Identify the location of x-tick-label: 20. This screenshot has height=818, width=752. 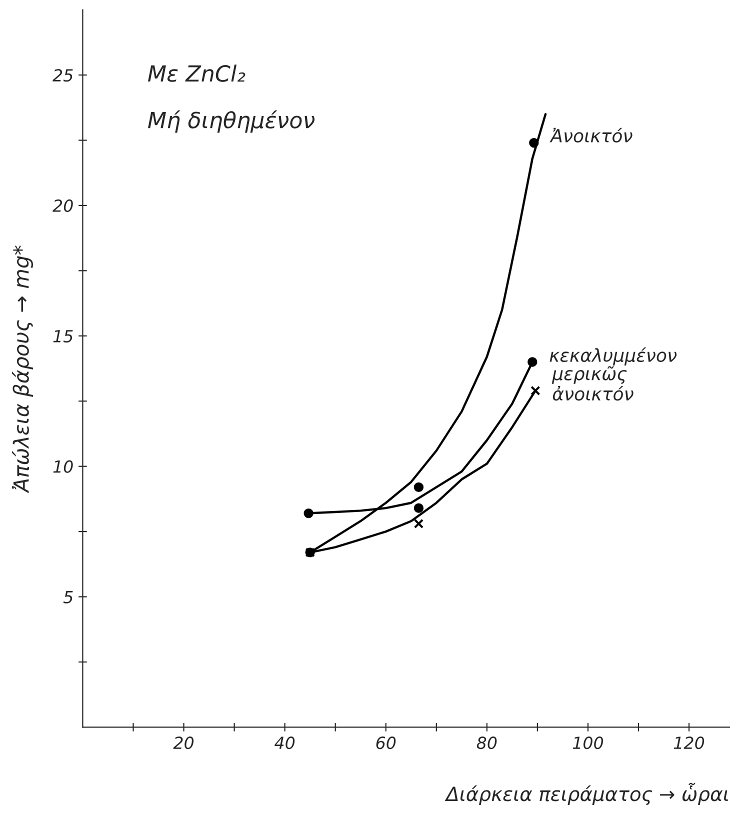
(183, 743).